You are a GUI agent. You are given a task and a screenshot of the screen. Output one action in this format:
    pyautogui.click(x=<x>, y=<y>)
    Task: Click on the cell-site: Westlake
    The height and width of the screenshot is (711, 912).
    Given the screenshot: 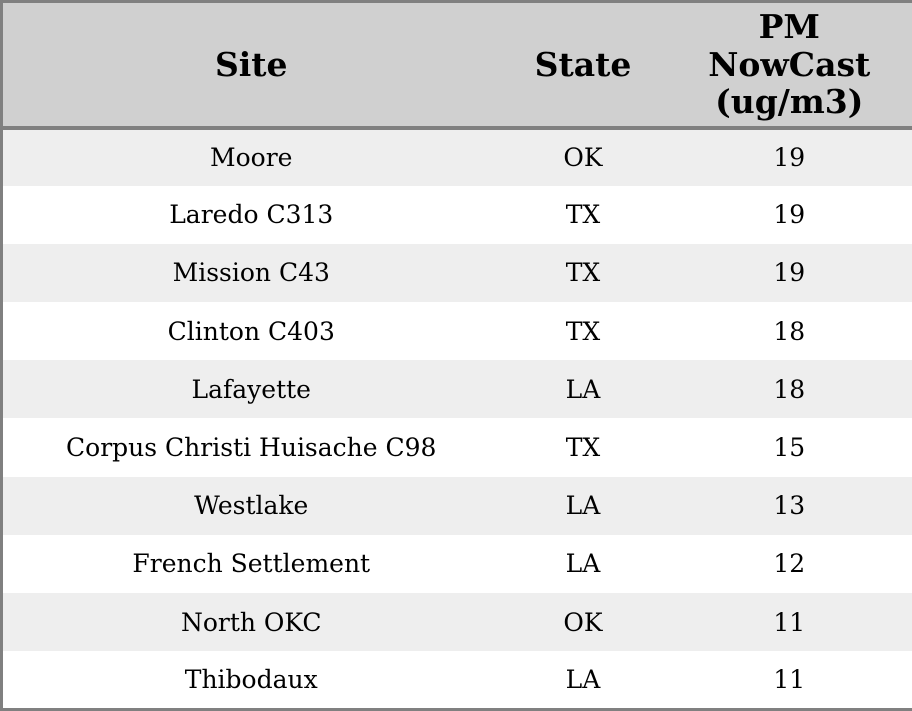 What is the action you would take?
    pyautogui.click(x=251, y=506)
    